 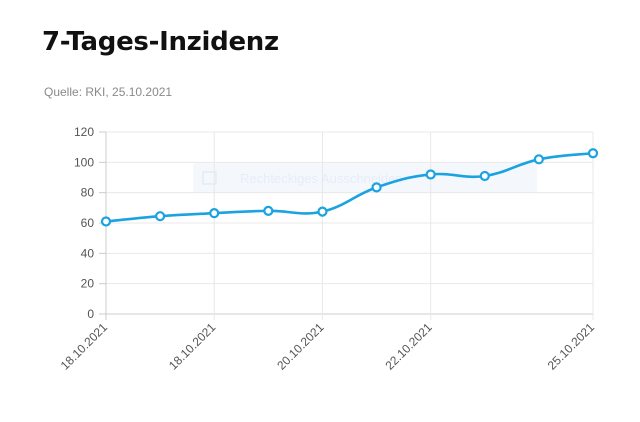 What do you see at coordinates (408, 346) in the screenshot?
I see `x-tick-label: 22.10.2021` at bounding box center [408, 346].